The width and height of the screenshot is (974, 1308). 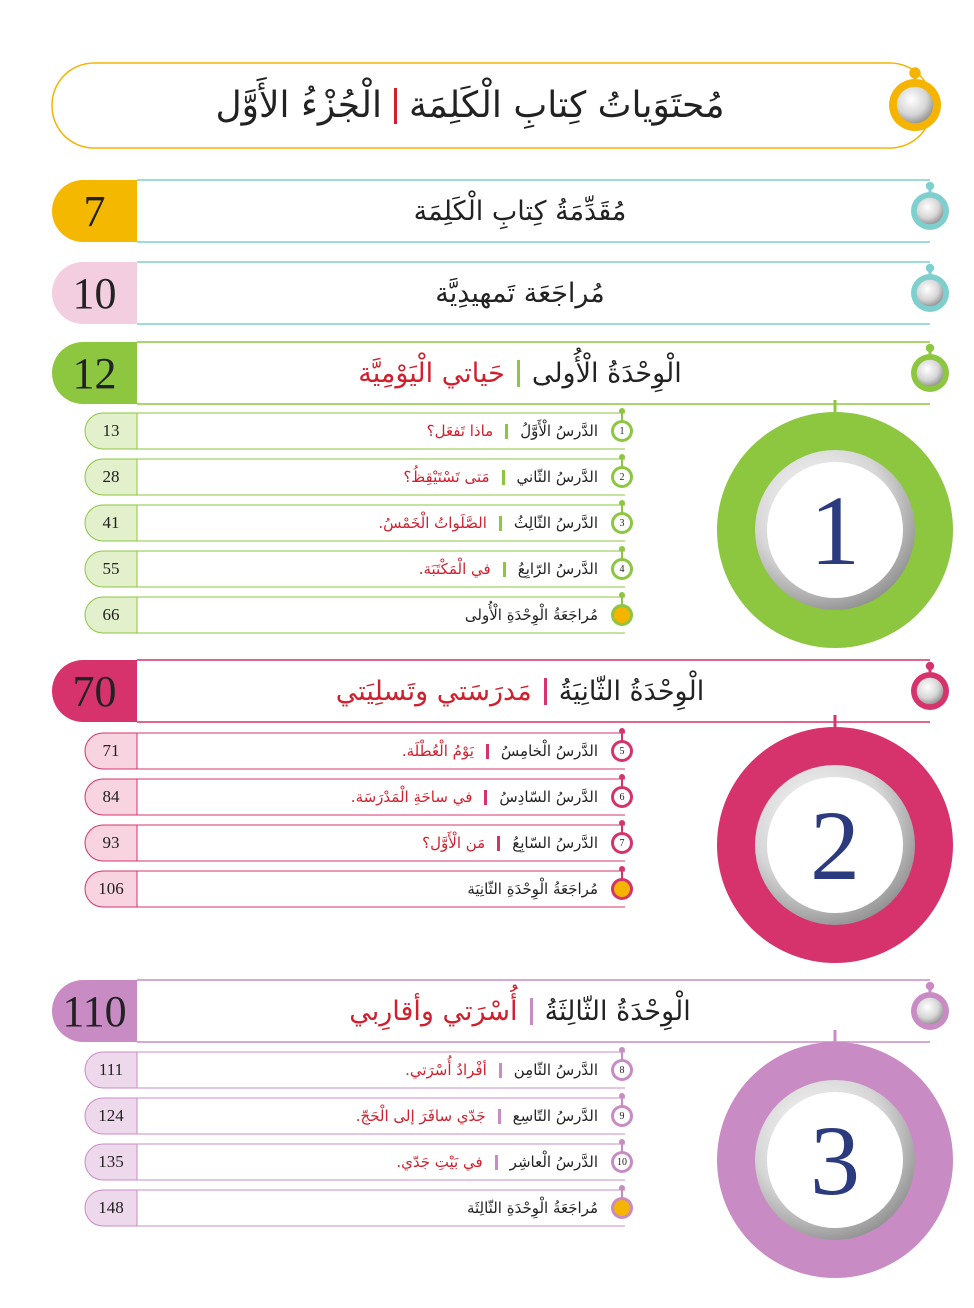 I want to click on lesson-title: ماذا تَفعَل؟, so click(x=460, y=431).